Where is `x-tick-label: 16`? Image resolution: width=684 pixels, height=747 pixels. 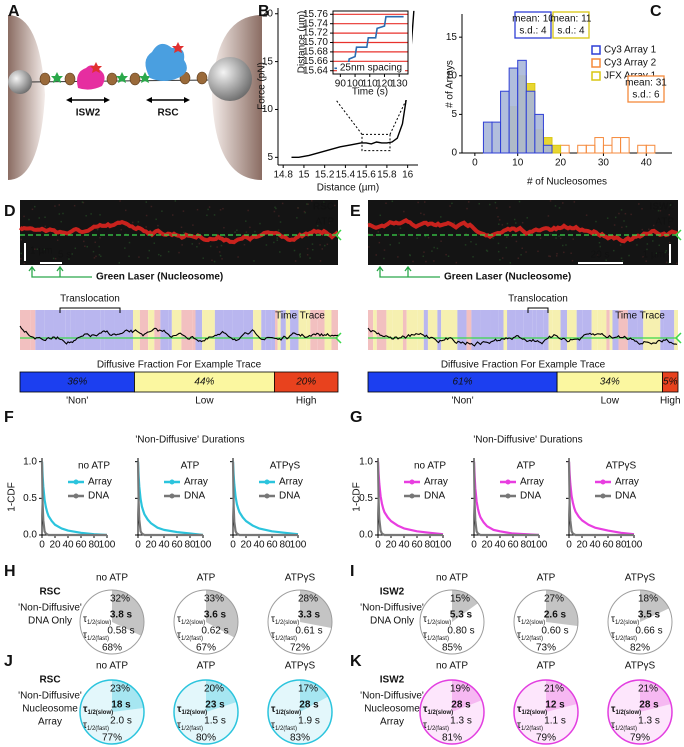 x-tick-label: 16 is located at coordinates (408, 175).